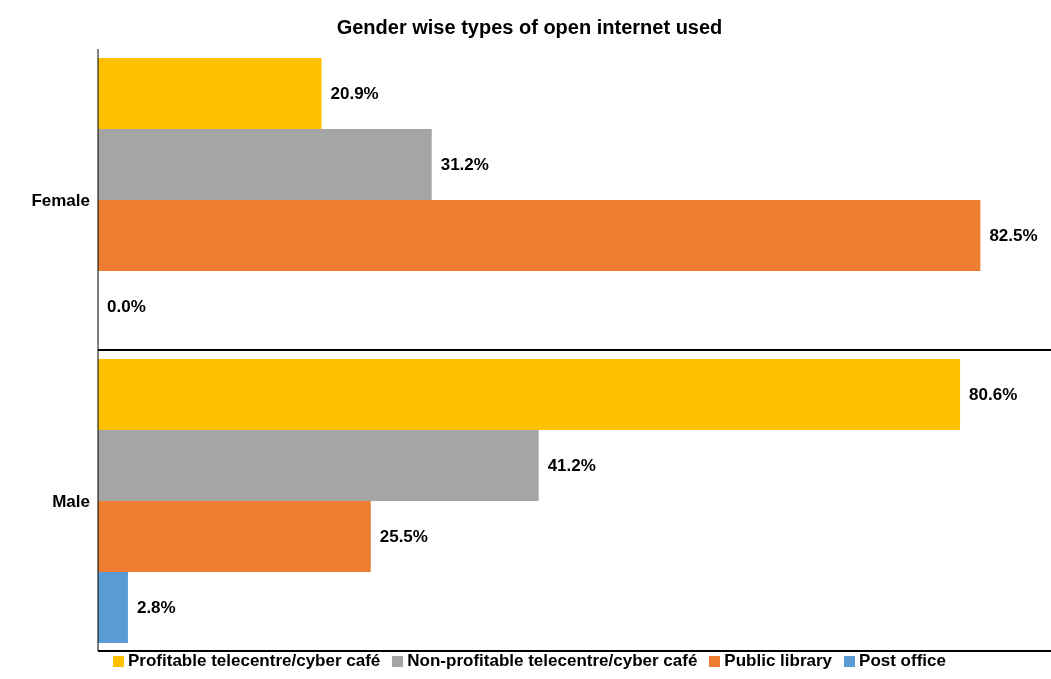 The image size is (1051, 679). What do you see at coordinates (60, 200) in the screenshot?
I see `y-tick-label: Female` at bounding box center [60, 200].